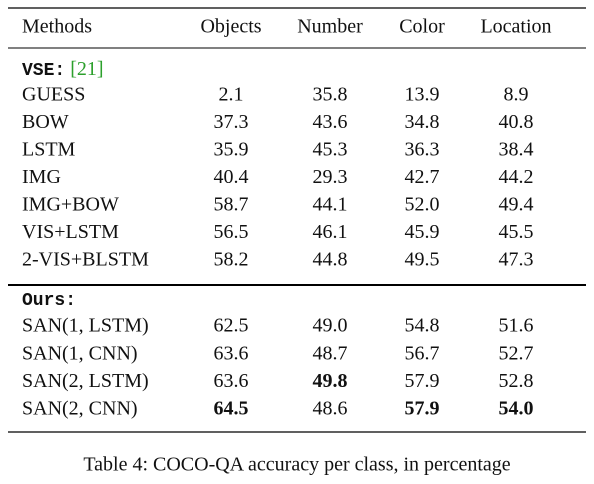  Describe the element at coordinates (70, 232) in the screenshot. I see `method-name: VIS+LSTM` at that location.